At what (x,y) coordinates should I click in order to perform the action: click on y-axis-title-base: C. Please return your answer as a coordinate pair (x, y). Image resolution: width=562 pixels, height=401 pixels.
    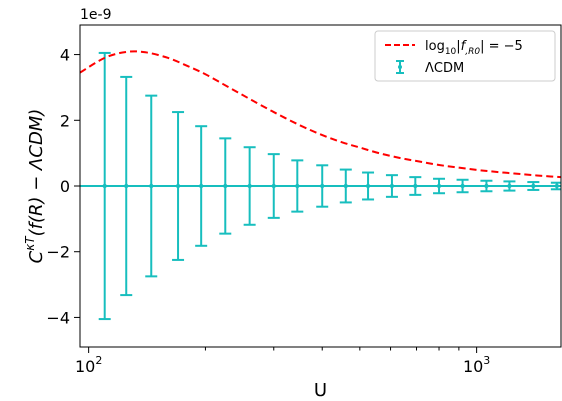
    Looking at the image, I should click on (36, 256).